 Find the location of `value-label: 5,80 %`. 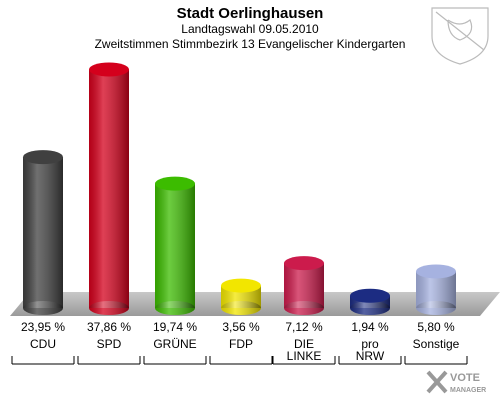

value-label: 5,80 % is located at coordinates (436, 327).